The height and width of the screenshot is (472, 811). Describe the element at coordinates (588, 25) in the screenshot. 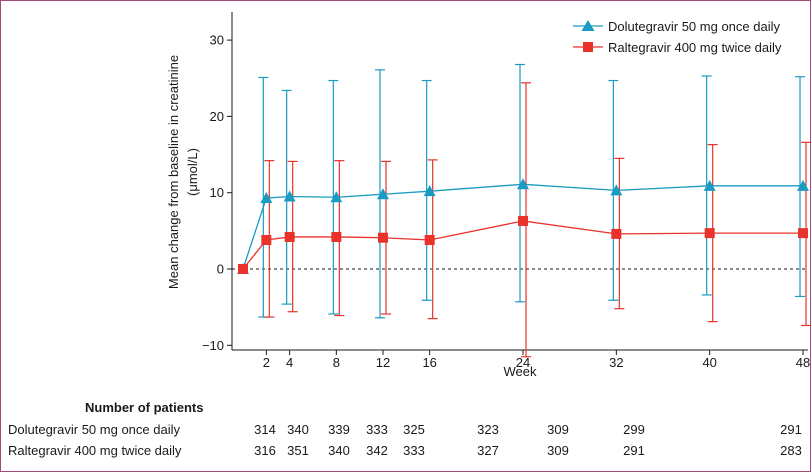

I see `legend-marker-dolutegravir` at that location.